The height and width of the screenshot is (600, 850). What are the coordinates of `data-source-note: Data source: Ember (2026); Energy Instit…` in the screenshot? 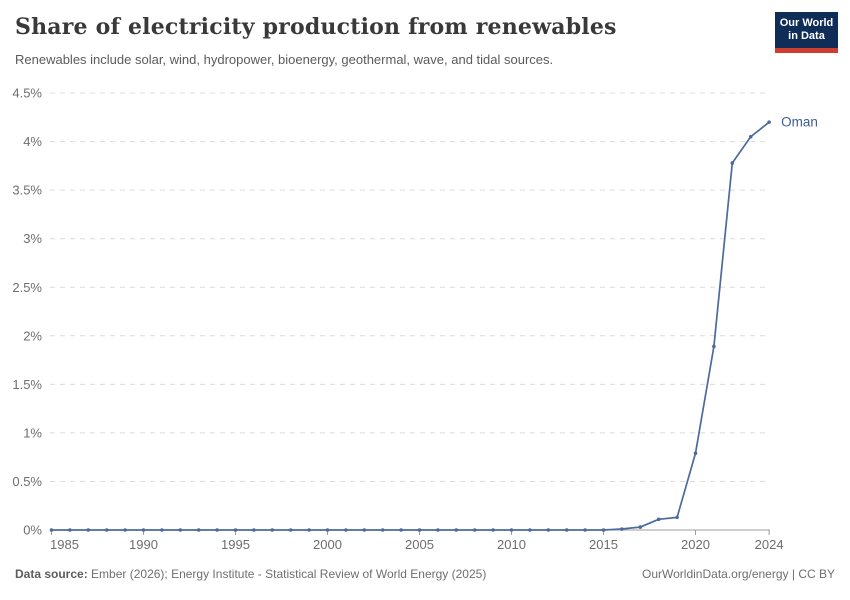 It's located at (250, 574).